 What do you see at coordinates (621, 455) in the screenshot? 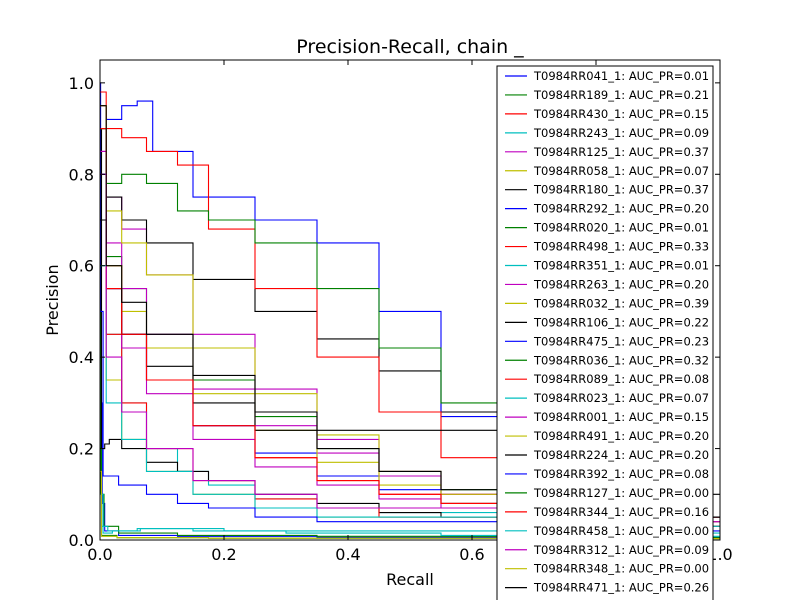
I see `legend-entry: T0984RR224_1: AUC_PR=0.20` at bounding box center [621, 455].